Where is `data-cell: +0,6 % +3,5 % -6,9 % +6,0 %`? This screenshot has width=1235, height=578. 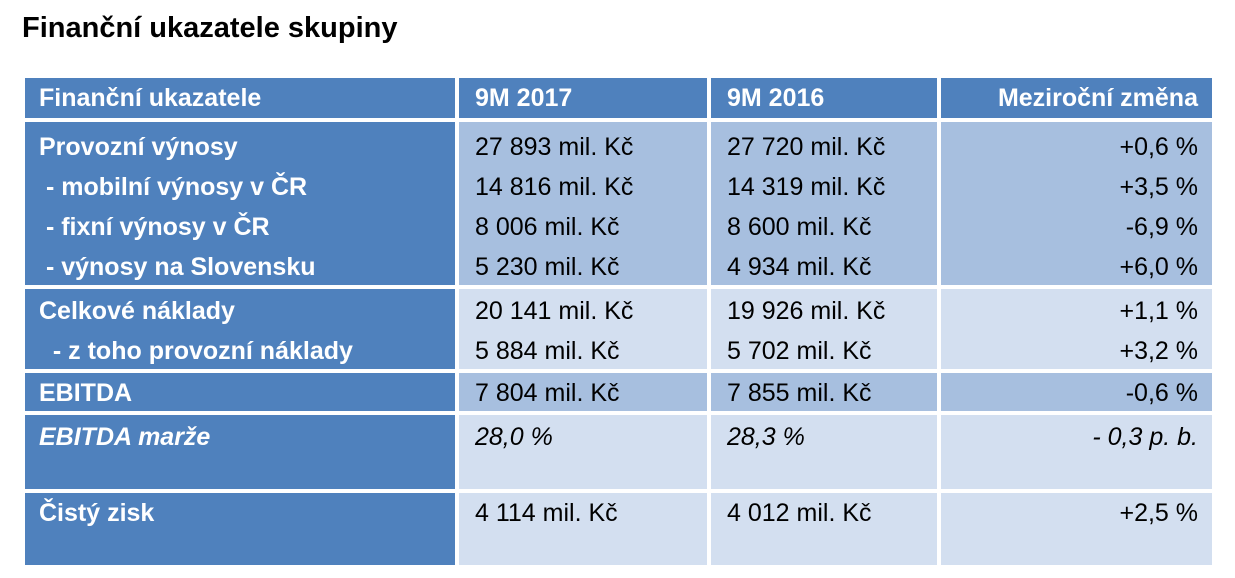
data-cell: +0,6 % +3,5 % -6,9 % +6,0 % is located at coordinates (1076, 203).